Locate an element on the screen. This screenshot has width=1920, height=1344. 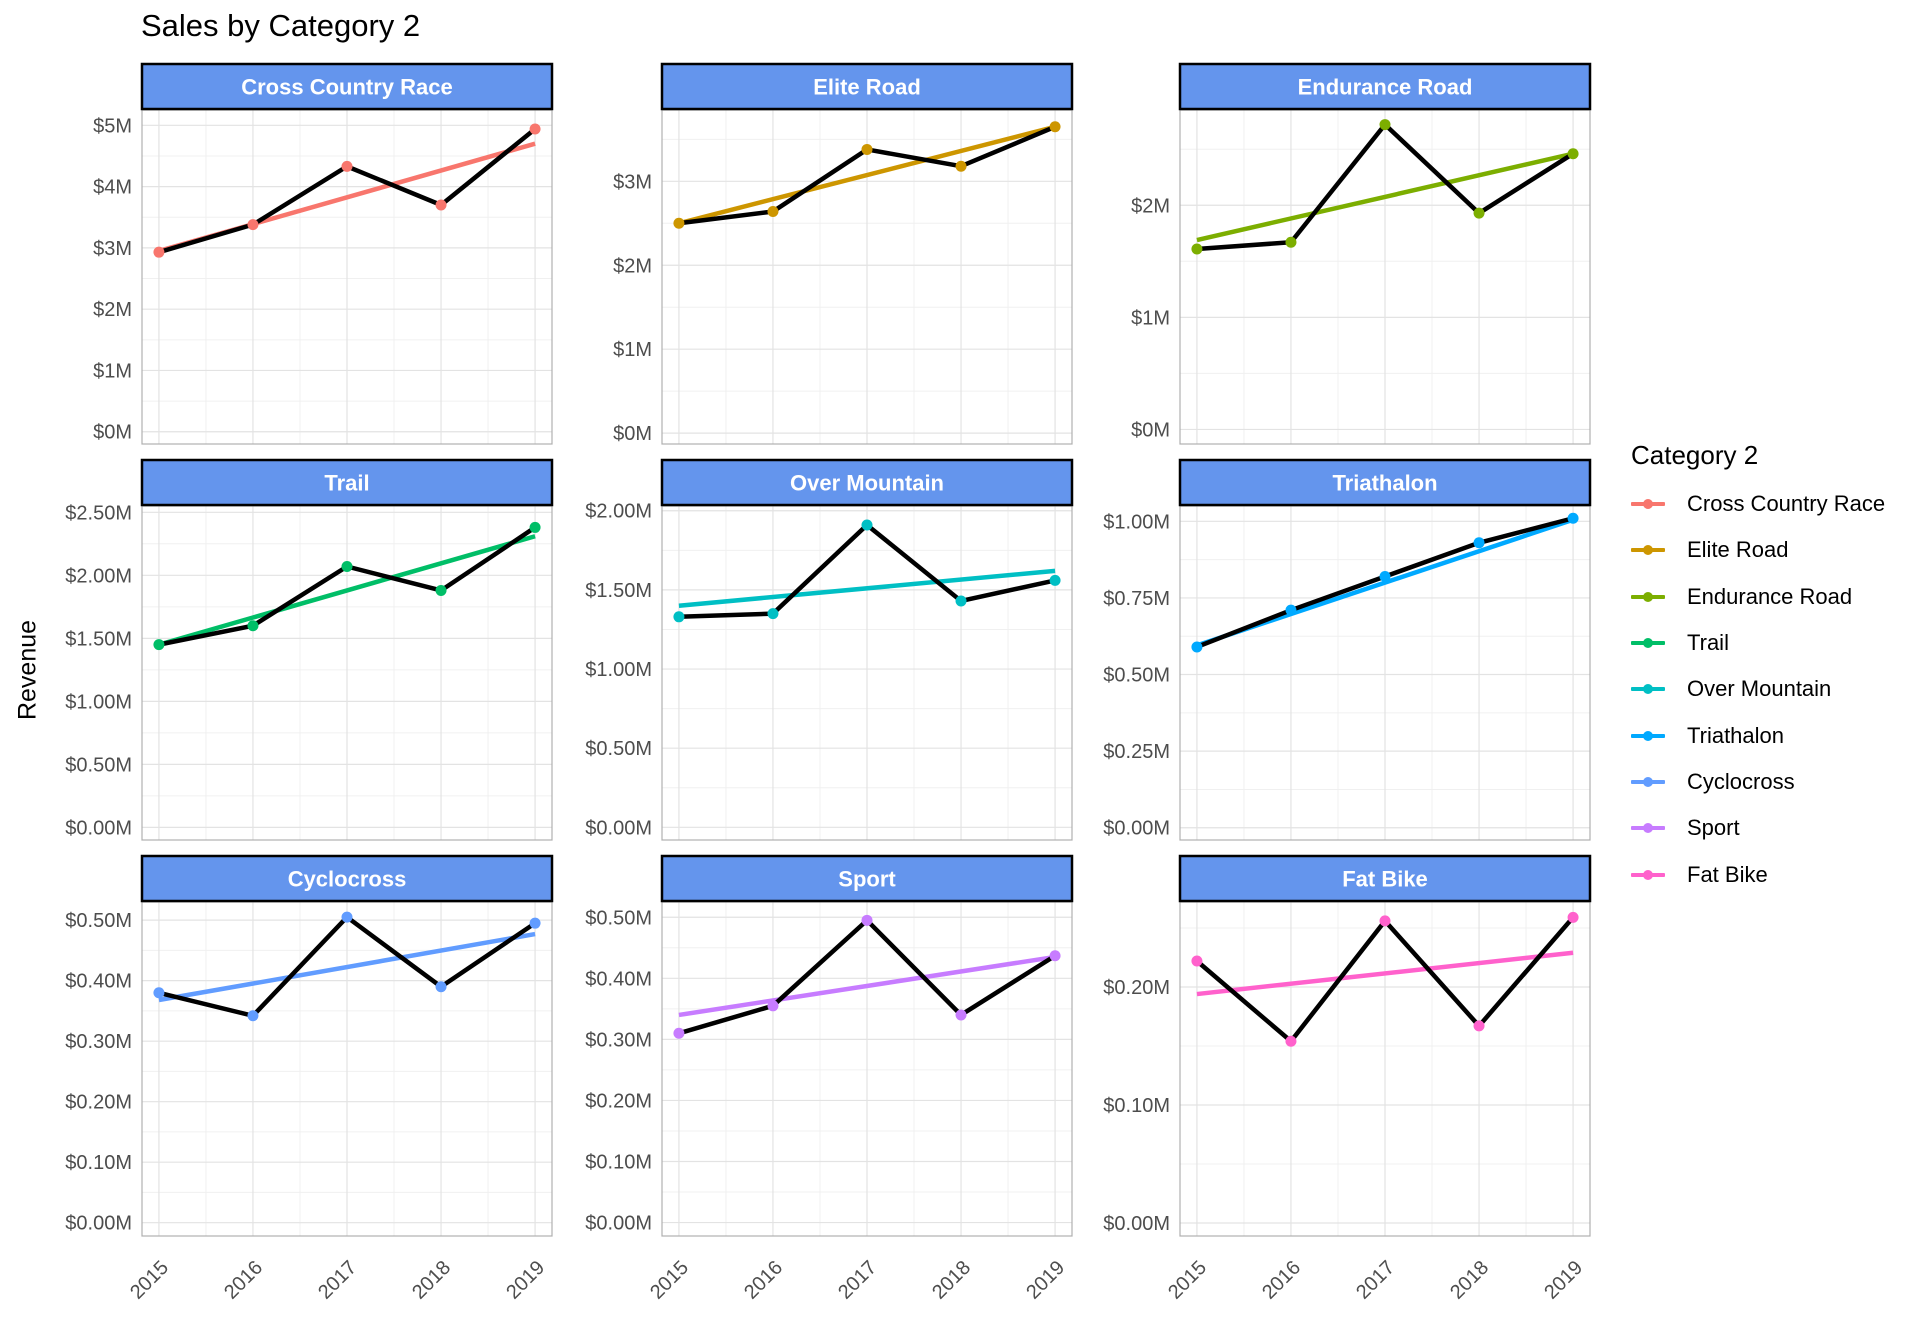
x-tick-label: 2015 is located at coordinates (149, 1280).